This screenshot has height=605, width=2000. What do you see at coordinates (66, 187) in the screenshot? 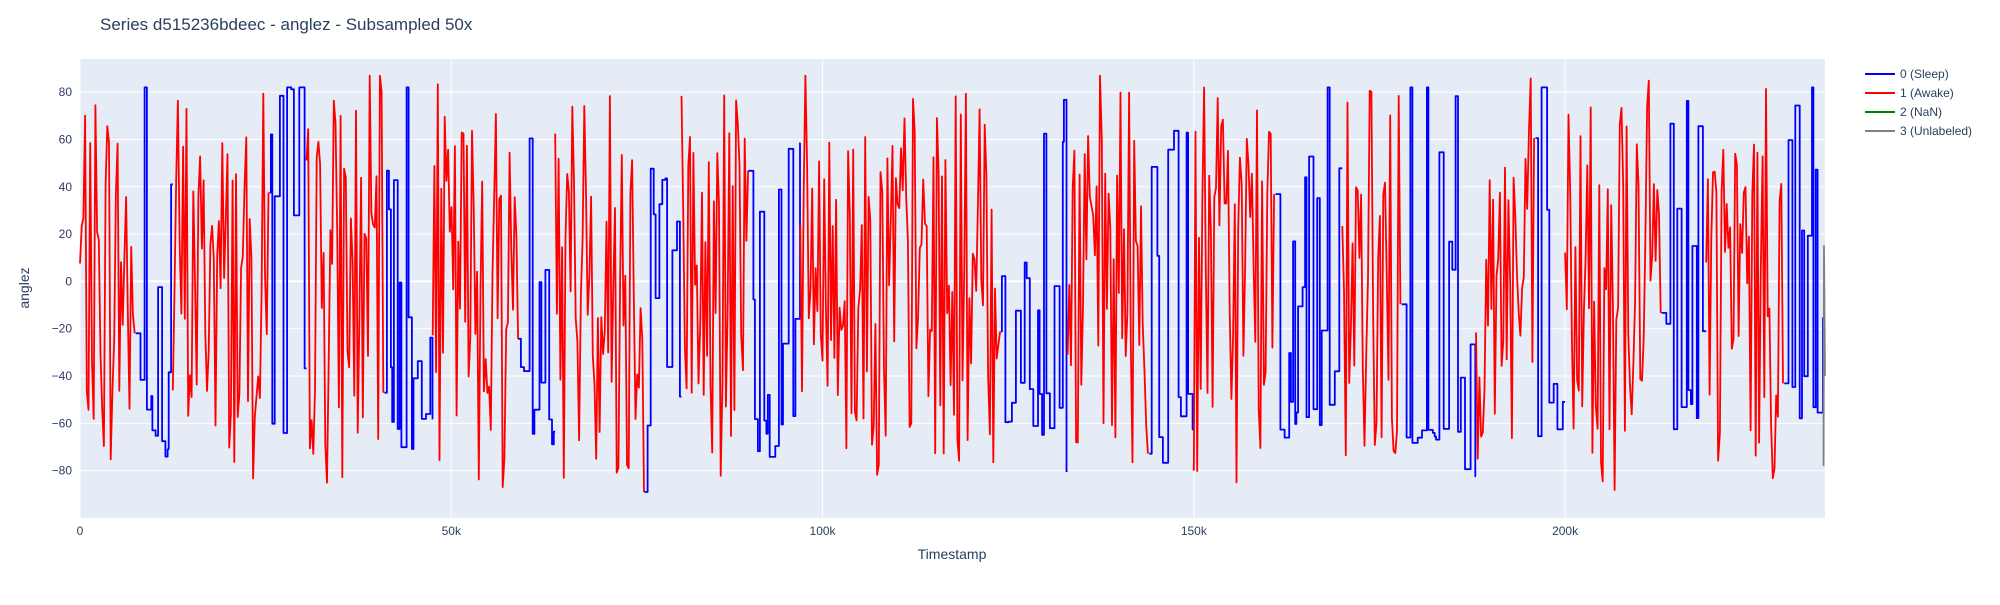
I see `y-tick-label: 40` at bounding box center [66, 187].